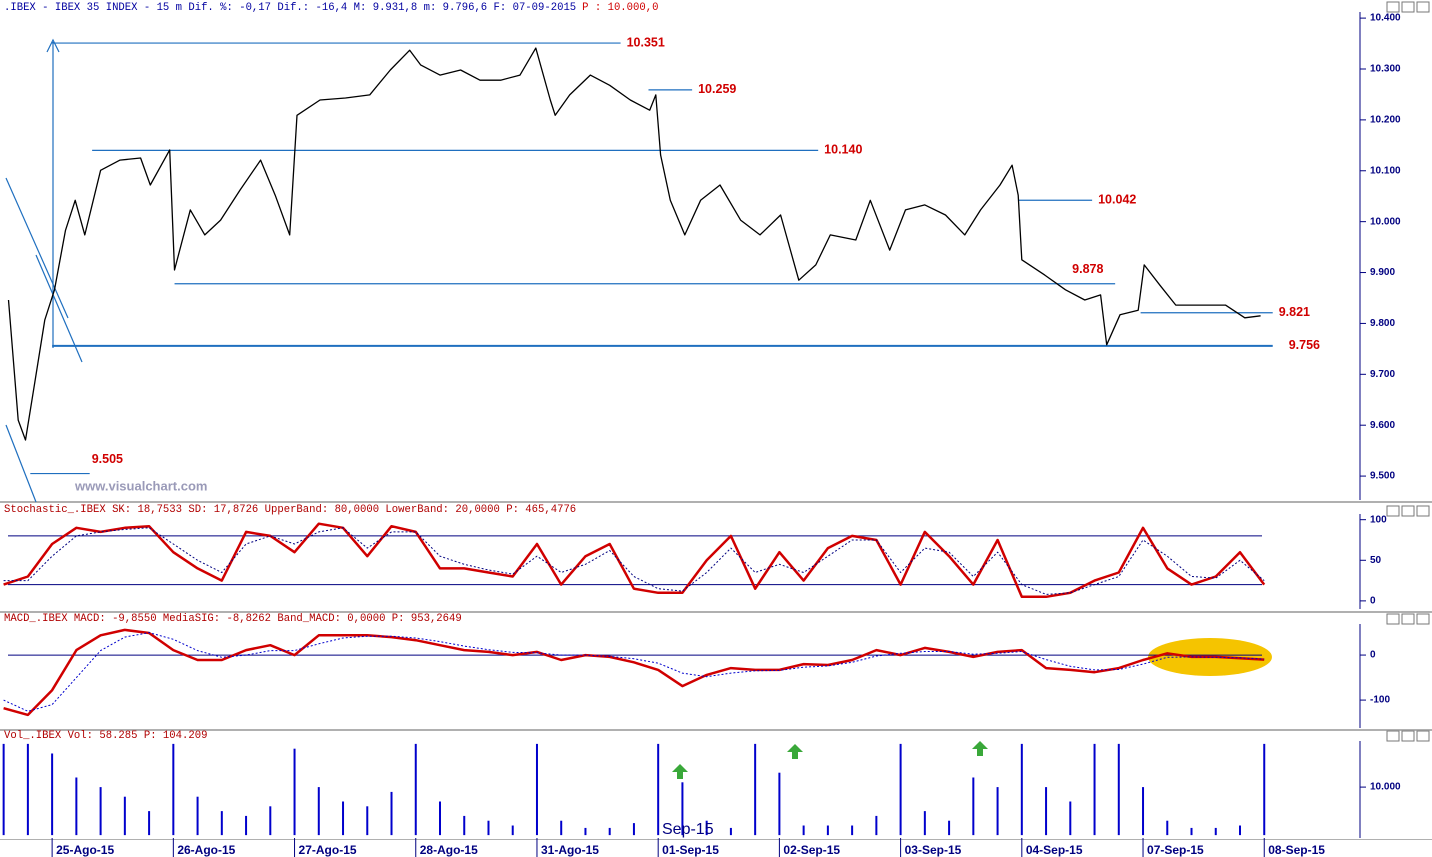 The image size is (1432, 857). I want to click on y-tick-label: 10.200, so click(1385, 120).